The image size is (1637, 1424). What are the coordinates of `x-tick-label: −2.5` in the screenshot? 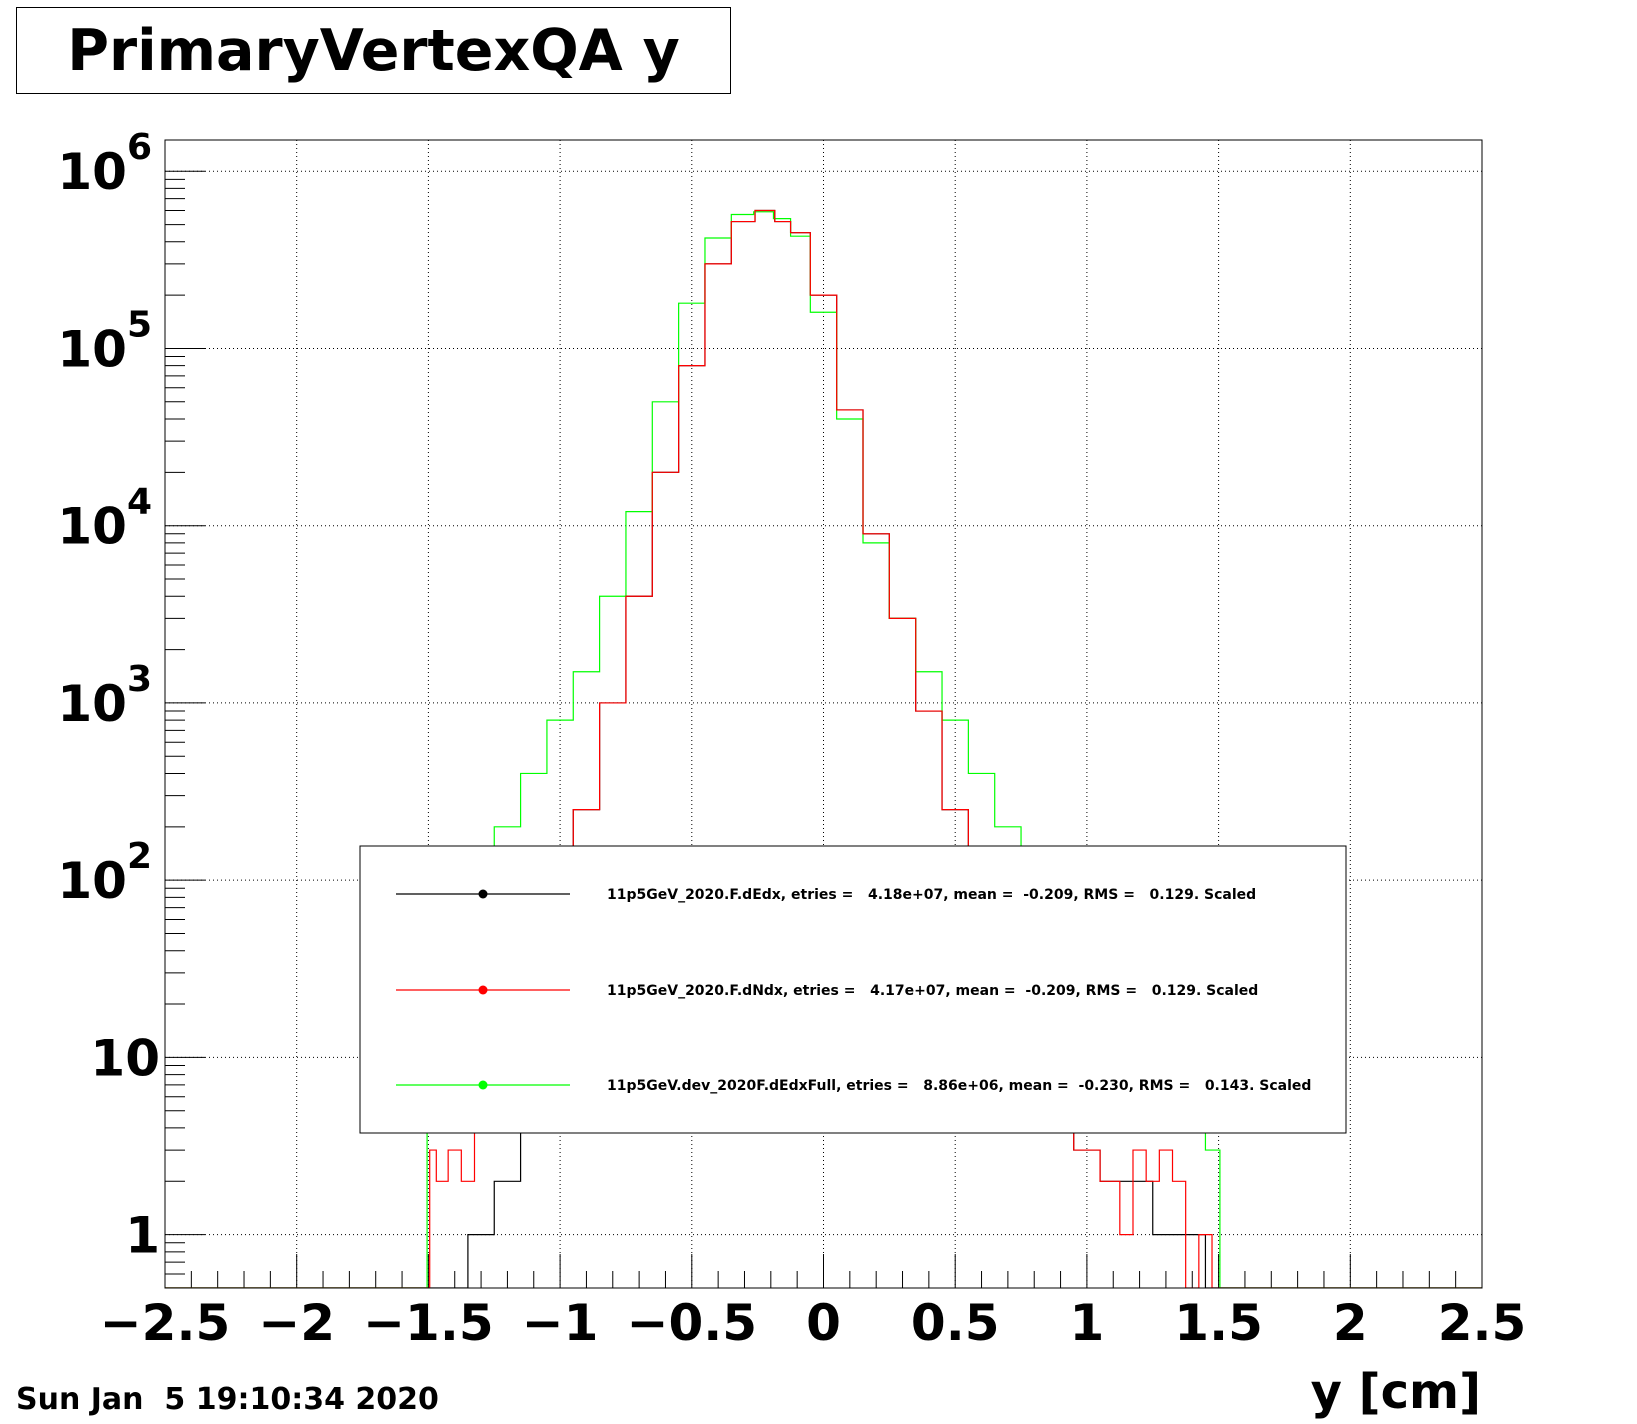 It's located at (165, 1323).